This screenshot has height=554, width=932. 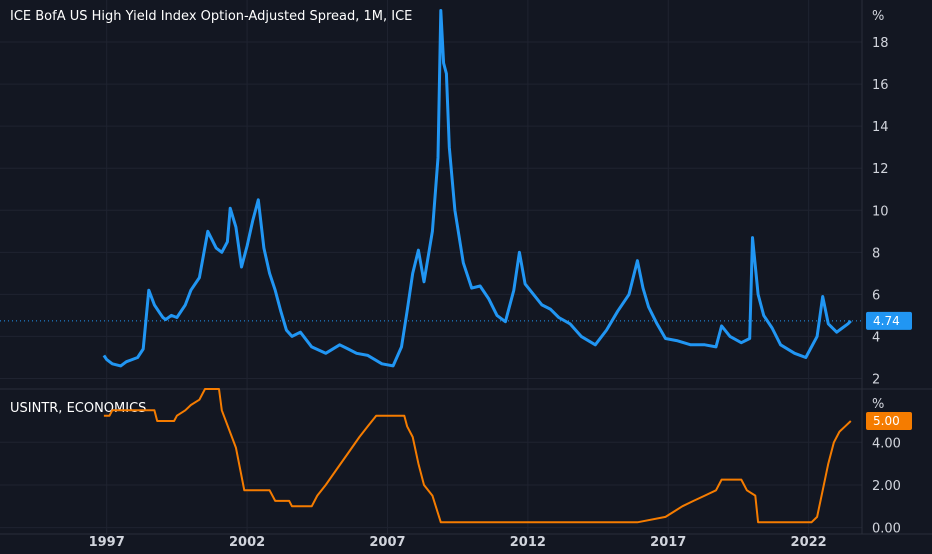 I want to click on x-tick-label: 2017, so click(x=668, y=542).